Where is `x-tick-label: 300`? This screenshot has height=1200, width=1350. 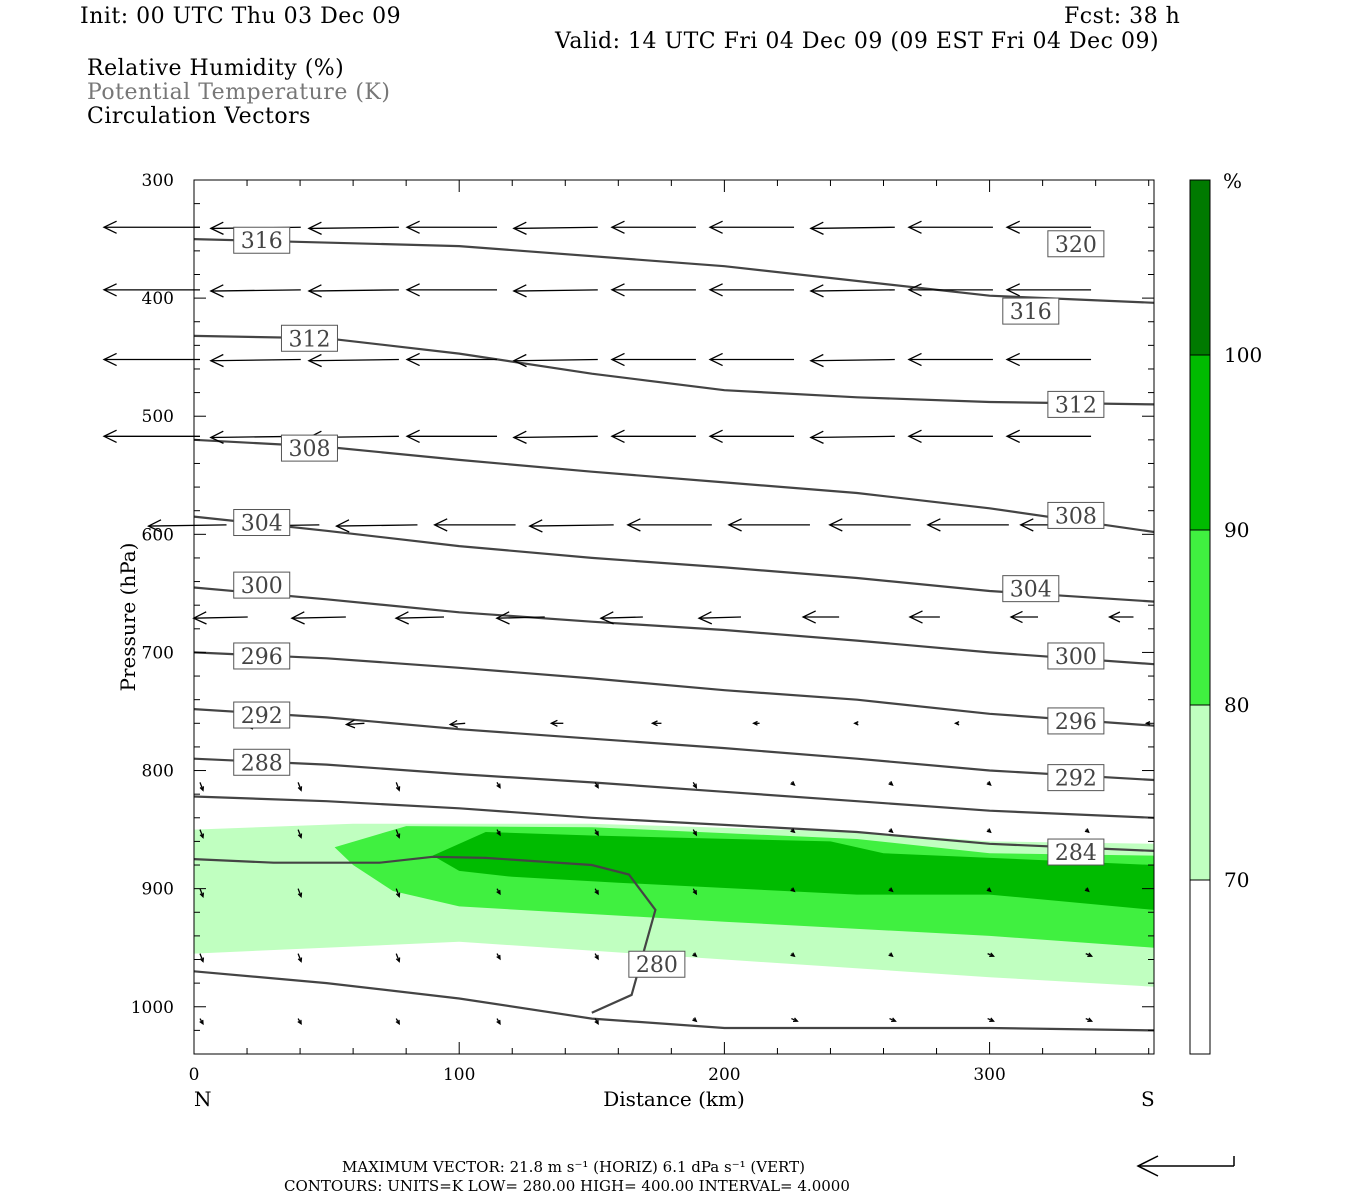 x-tick-label: 300 is located at coordinates (989, 1075).